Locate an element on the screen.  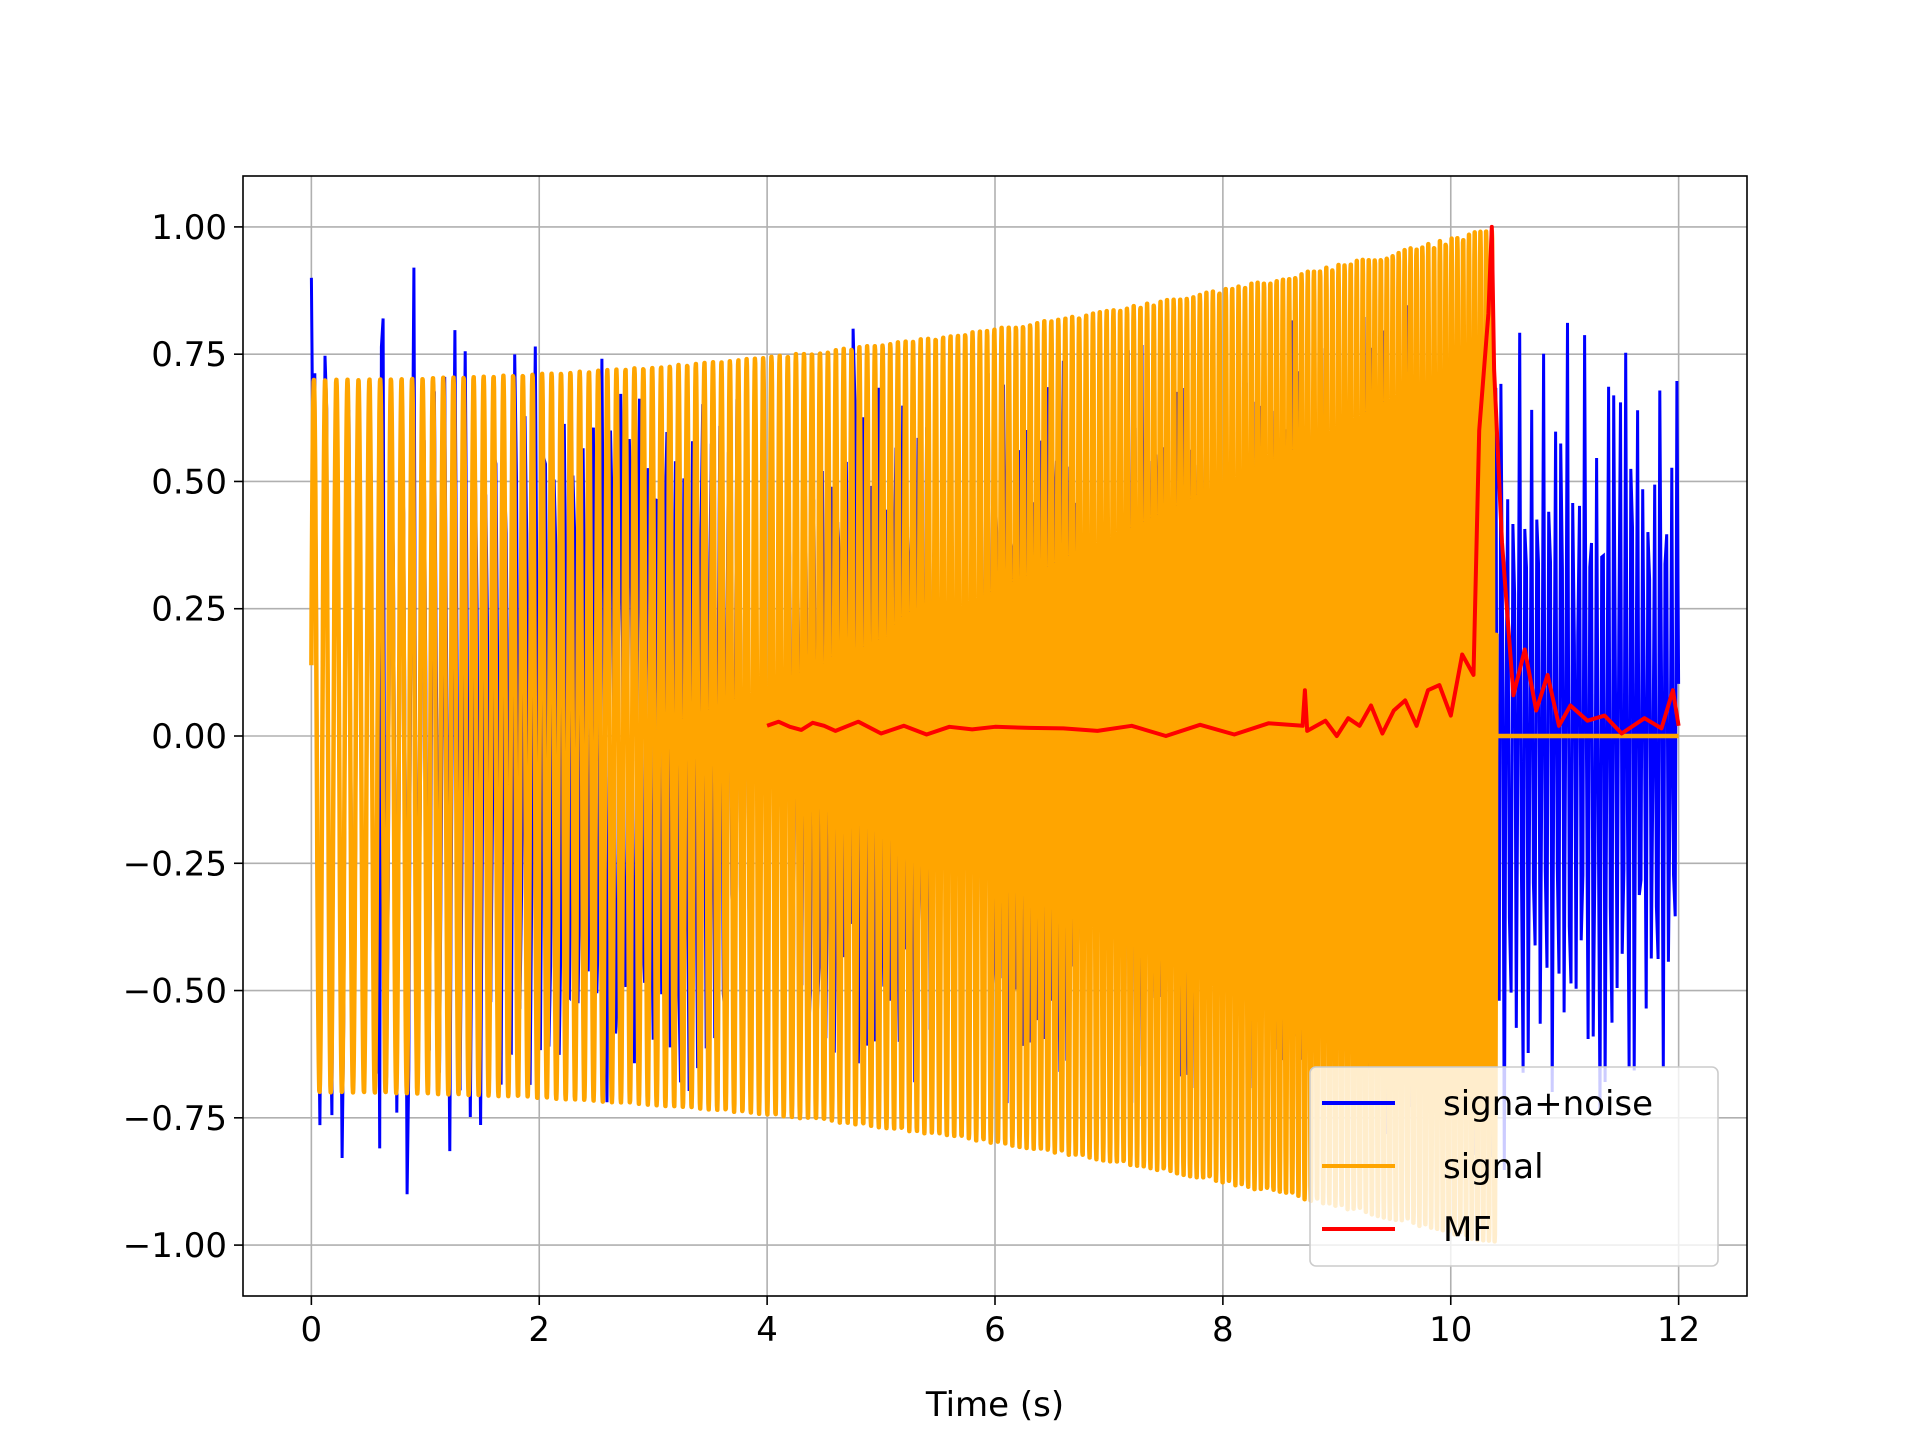
x-tick-label: 0 is located at coordinates (312, 1330).